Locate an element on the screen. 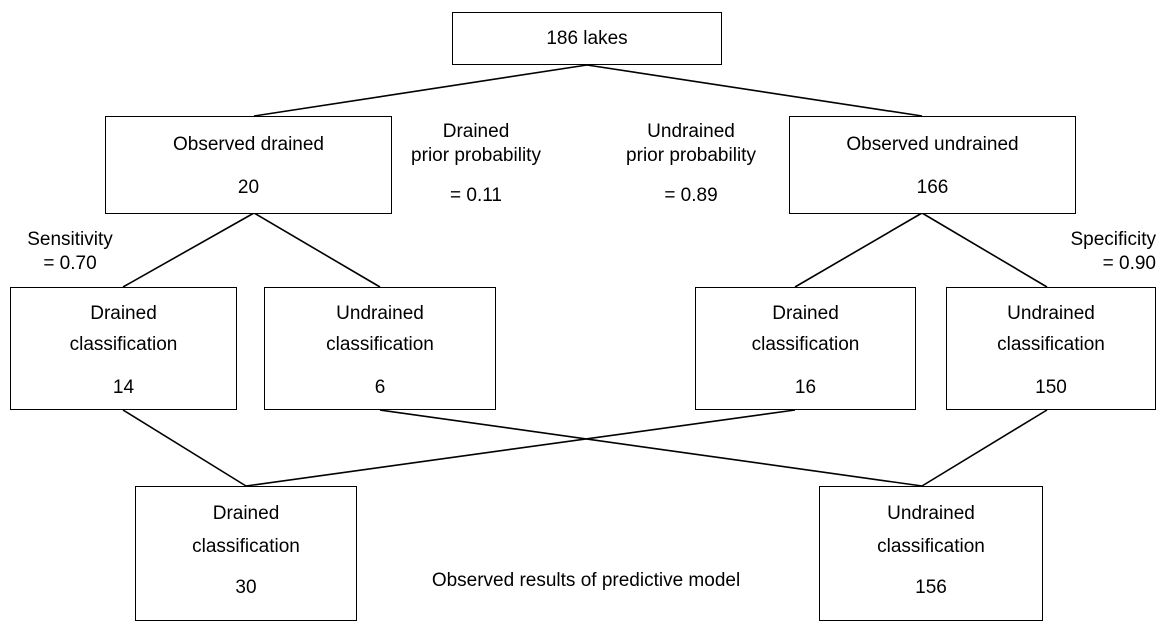  classification-3-line1: Drained is located at coordinates (805, 313).